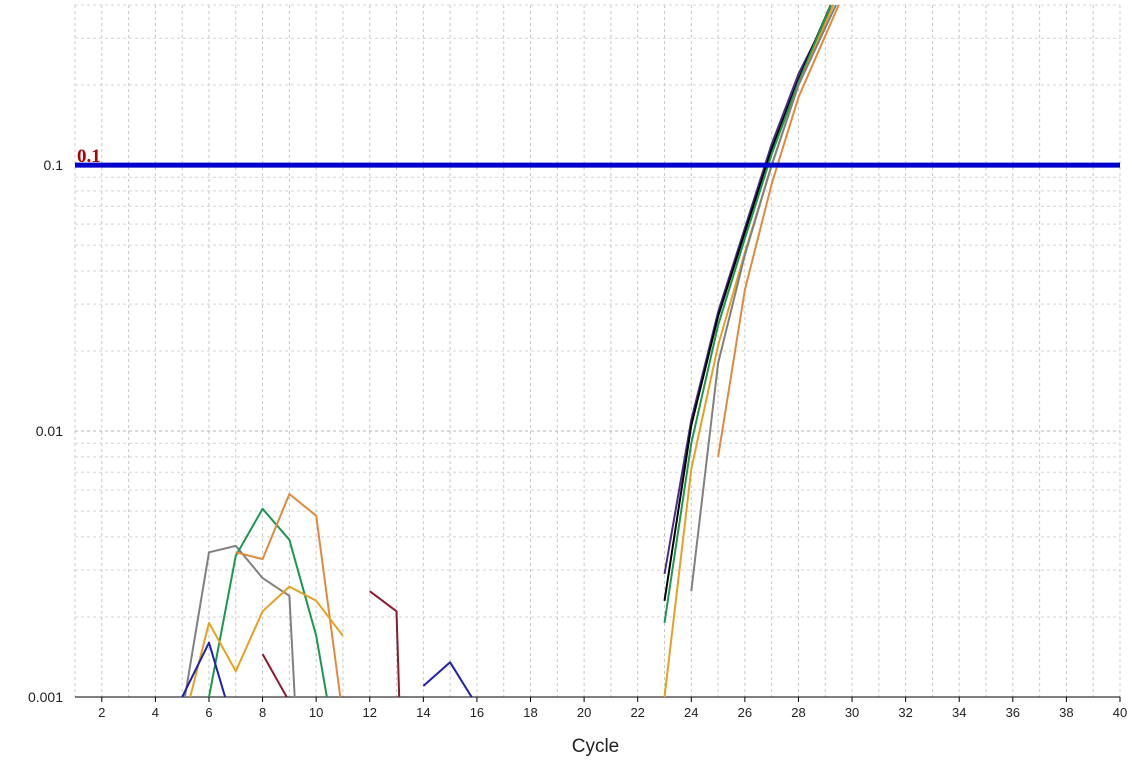 This screenshot has width=1132, height=769. I want to click on x-tick-label: 20, so click(584, 712).